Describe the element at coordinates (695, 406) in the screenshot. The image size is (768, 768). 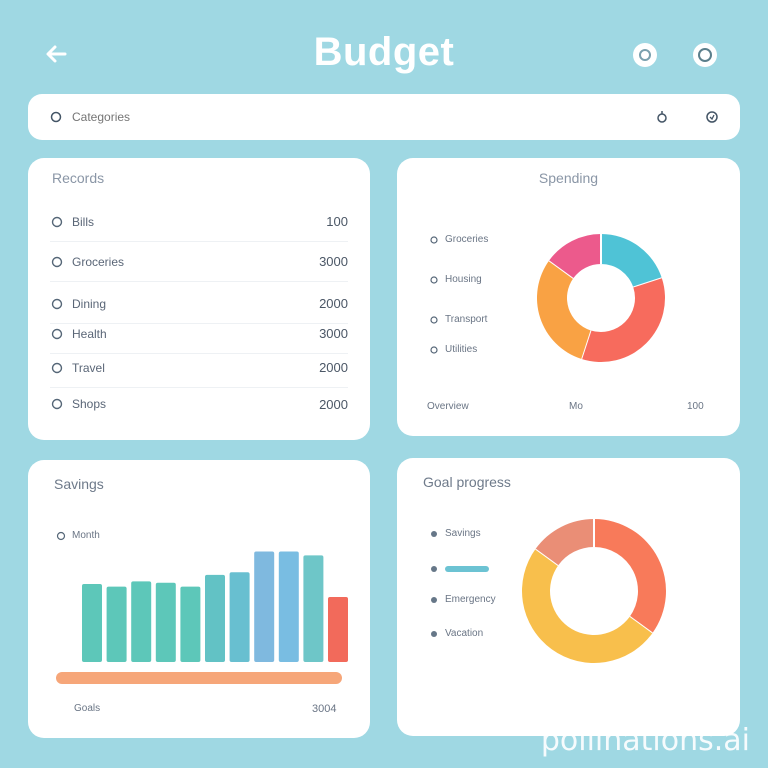
I see `spending-footer-right: 100` at that location.